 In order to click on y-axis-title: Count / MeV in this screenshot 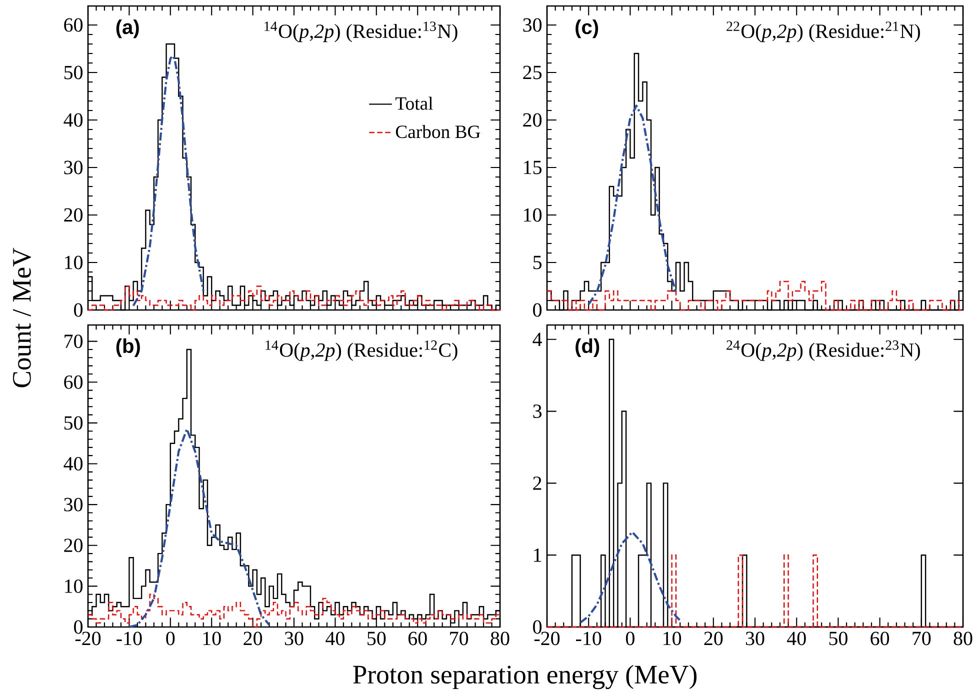, I will do `click(22, 318)`.